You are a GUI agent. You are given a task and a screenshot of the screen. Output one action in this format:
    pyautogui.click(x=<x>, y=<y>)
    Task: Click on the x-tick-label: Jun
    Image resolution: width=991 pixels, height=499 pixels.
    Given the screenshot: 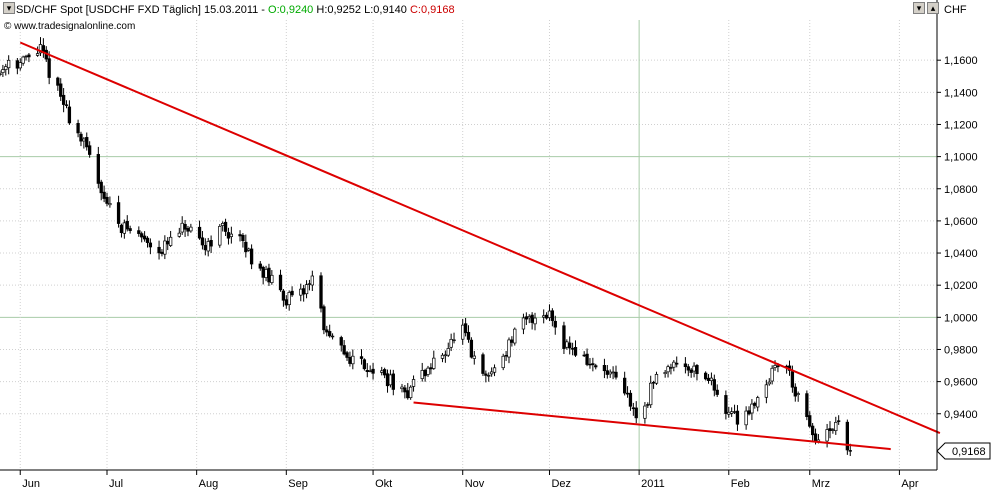 What is the action you would take?
    pyautogui.click(x=31, y=484)
    